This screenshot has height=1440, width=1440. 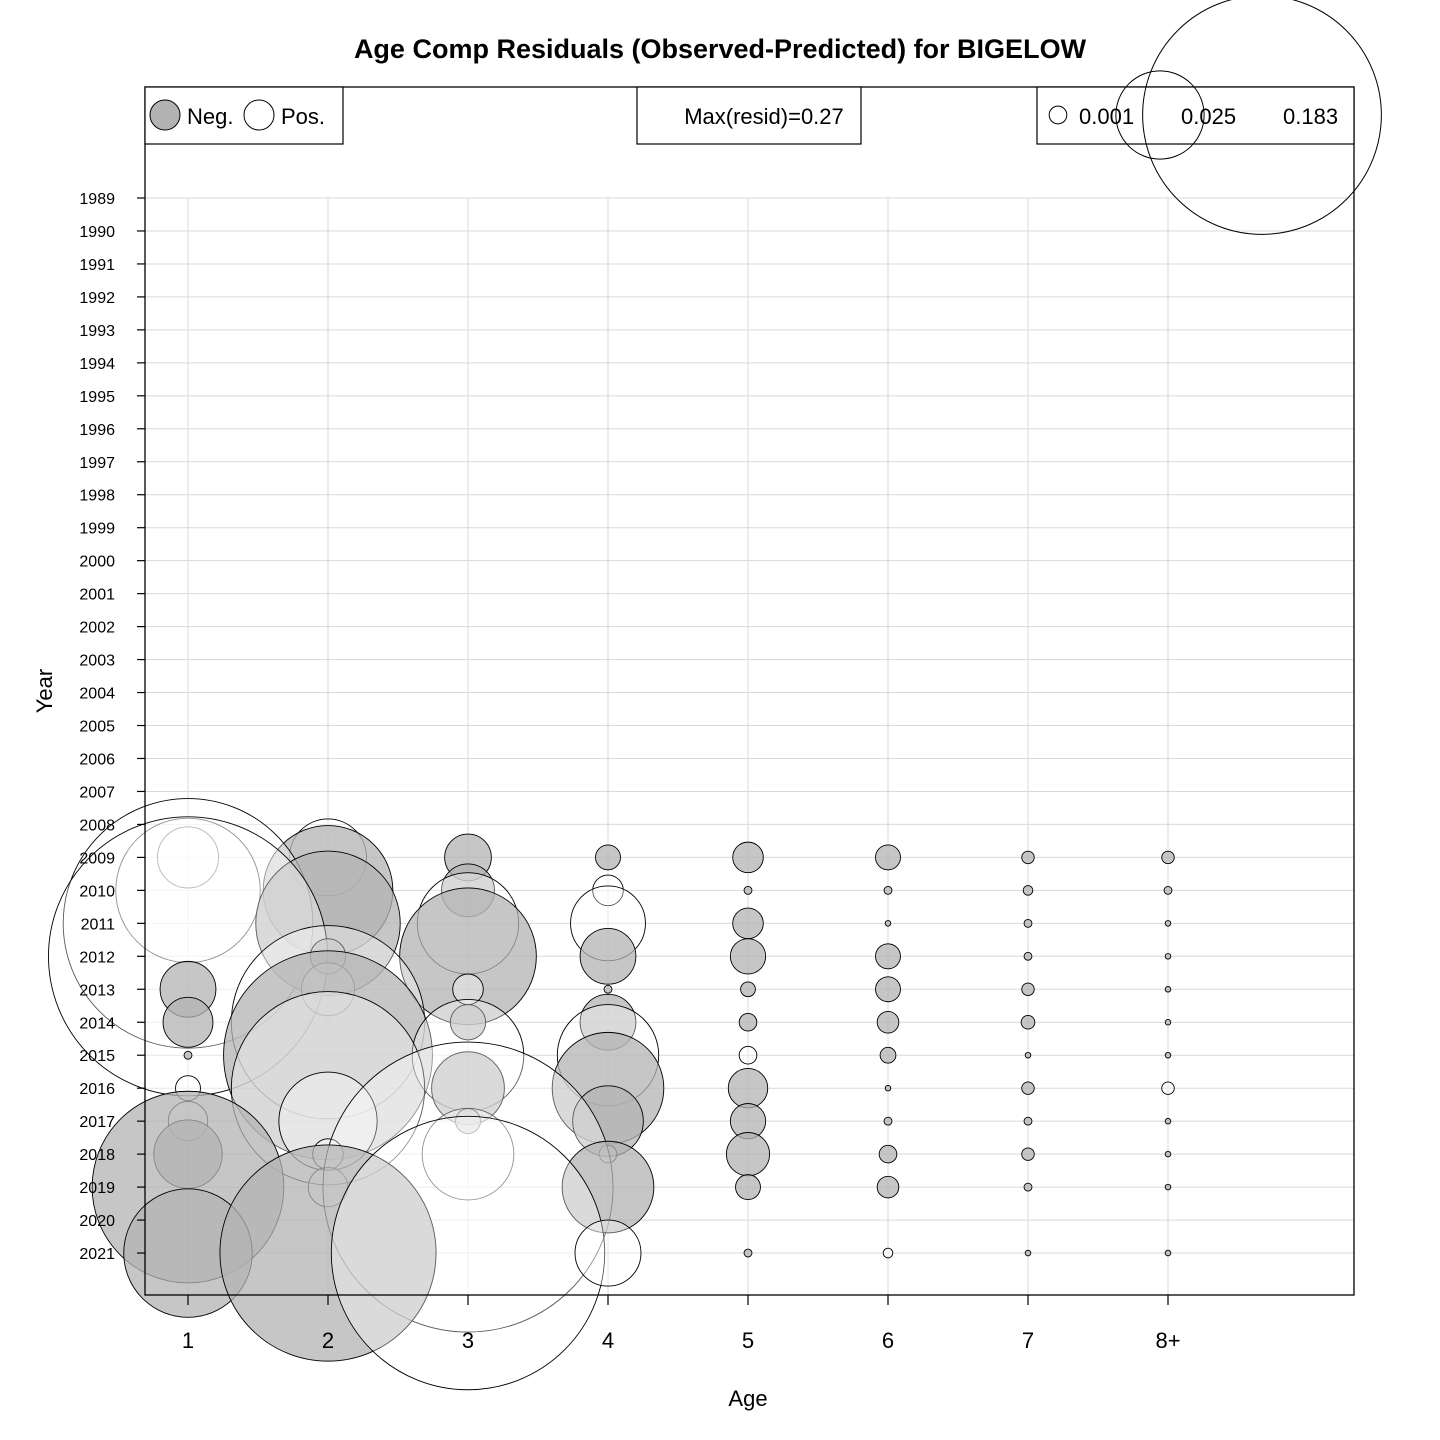 I want to click on legend-size-symbols, so click(x=1215, y=117).